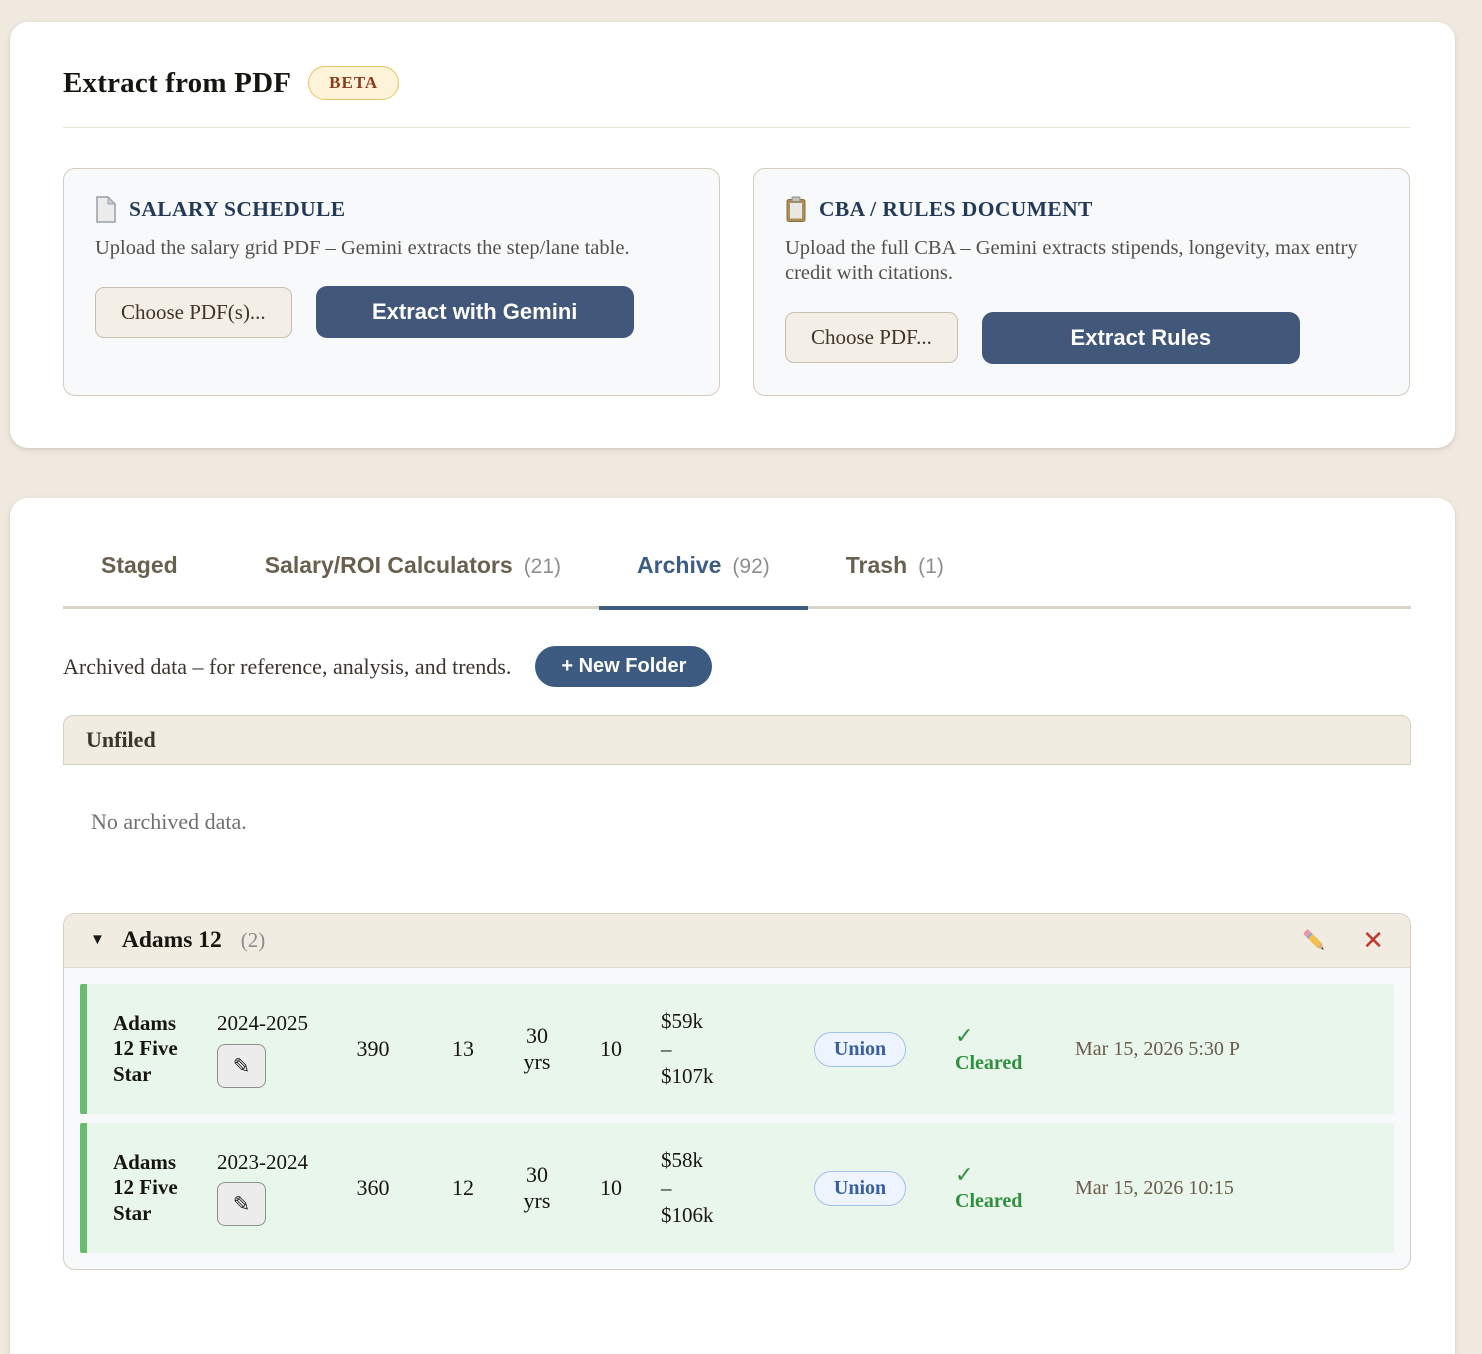  Describe the element at coordinates (796, 209) in the screenshot. I see `clipboard-icon` at that location.